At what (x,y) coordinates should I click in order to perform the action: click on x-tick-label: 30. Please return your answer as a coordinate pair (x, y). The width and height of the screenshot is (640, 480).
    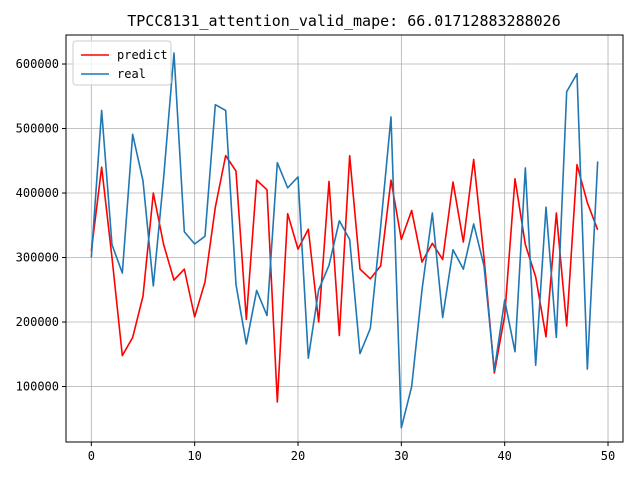
    Looking at the image, I should click on (401, 456).